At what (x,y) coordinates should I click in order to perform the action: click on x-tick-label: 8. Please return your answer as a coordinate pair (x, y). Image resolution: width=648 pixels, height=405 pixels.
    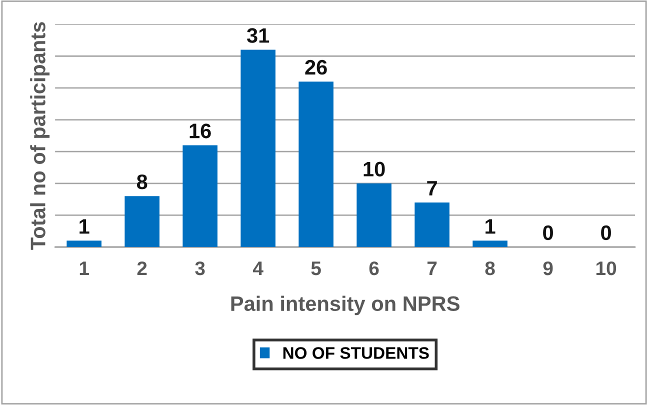
    Looking at the image, I should click on (490, 268).